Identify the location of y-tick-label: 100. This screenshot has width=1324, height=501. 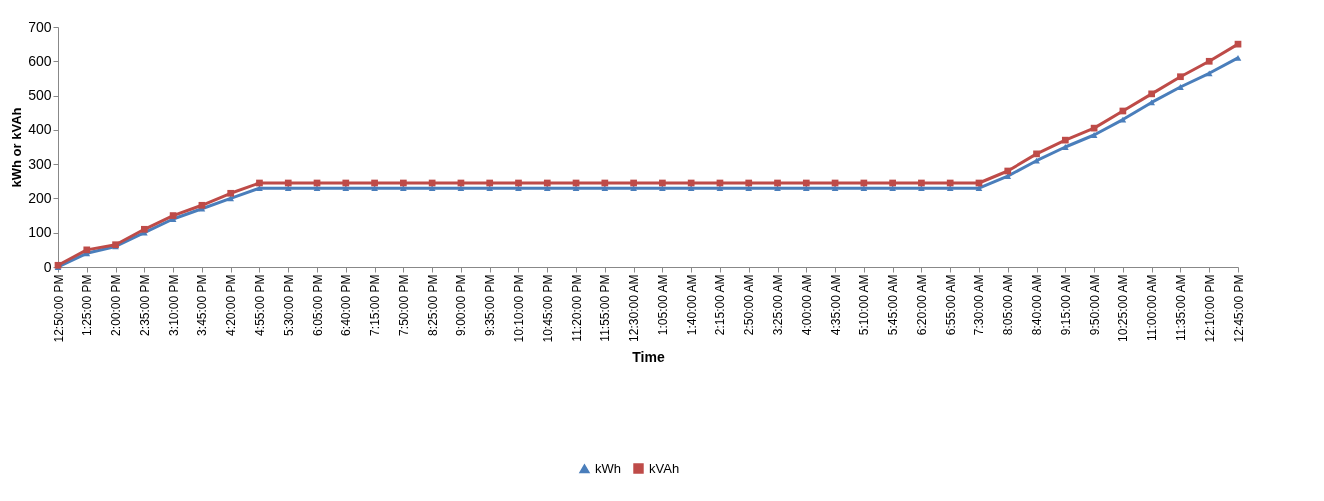
(40, 232).